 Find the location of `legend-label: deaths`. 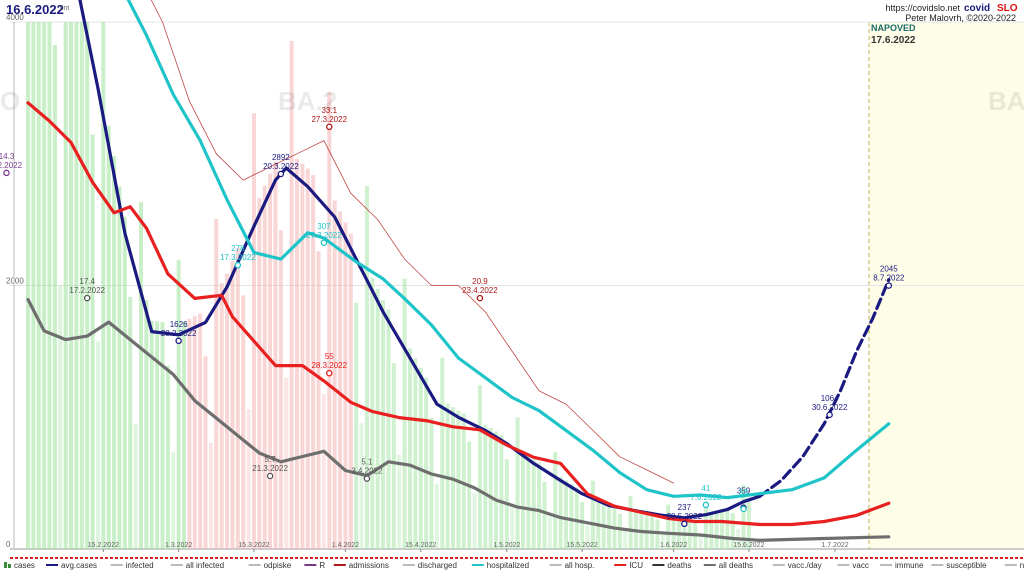

legend-label: deaths is located at coordinates (679, 565).